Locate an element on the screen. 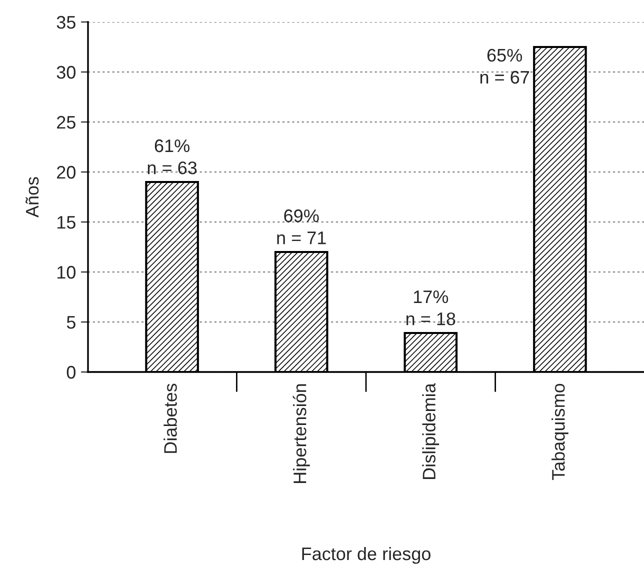 Image resolution: width=644 pixels, height=580 pixels. y-axis-title: Años is located at coordinates (32, 197).